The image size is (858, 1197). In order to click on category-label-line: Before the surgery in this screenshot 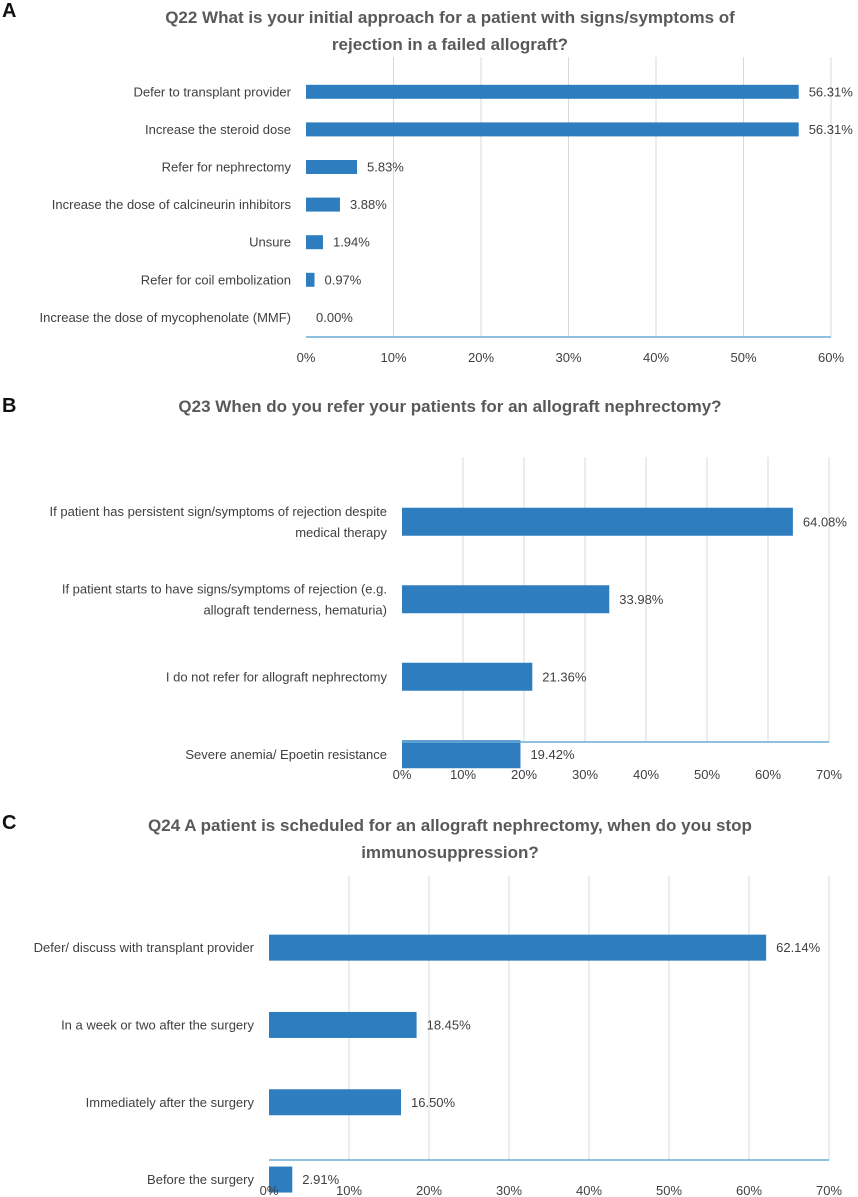, I will do `click(200, 1179)`.